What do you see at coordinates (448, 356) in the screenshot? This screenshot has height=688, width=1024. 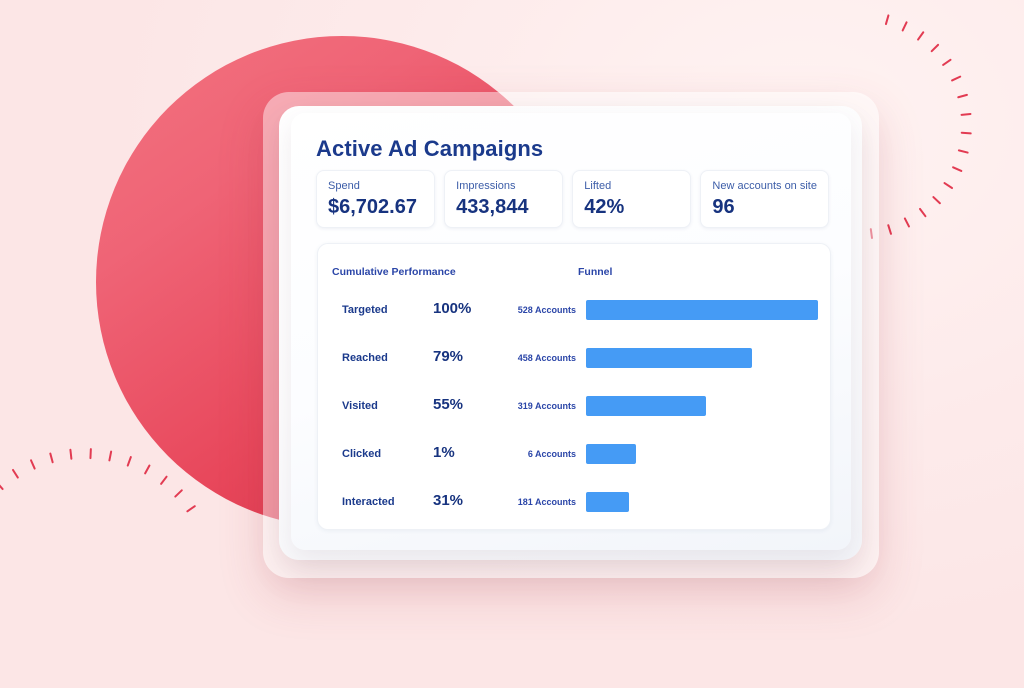 I see `funnel-percent-value: 79%` at bounding box center [448, 356].